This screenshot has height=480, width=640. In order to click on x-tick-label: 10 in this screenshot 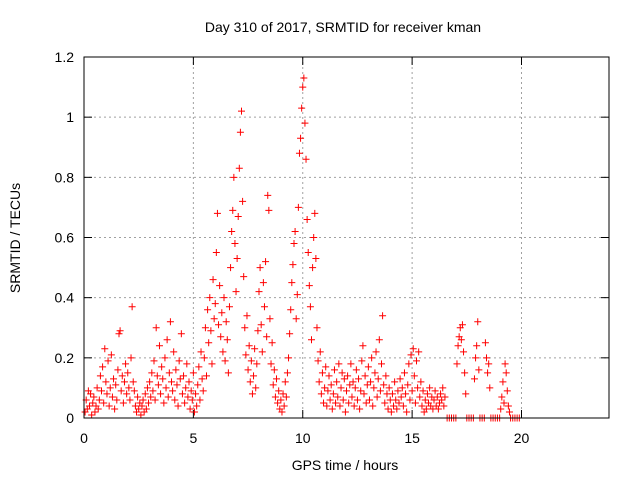, I will do `click(303, 438)`.